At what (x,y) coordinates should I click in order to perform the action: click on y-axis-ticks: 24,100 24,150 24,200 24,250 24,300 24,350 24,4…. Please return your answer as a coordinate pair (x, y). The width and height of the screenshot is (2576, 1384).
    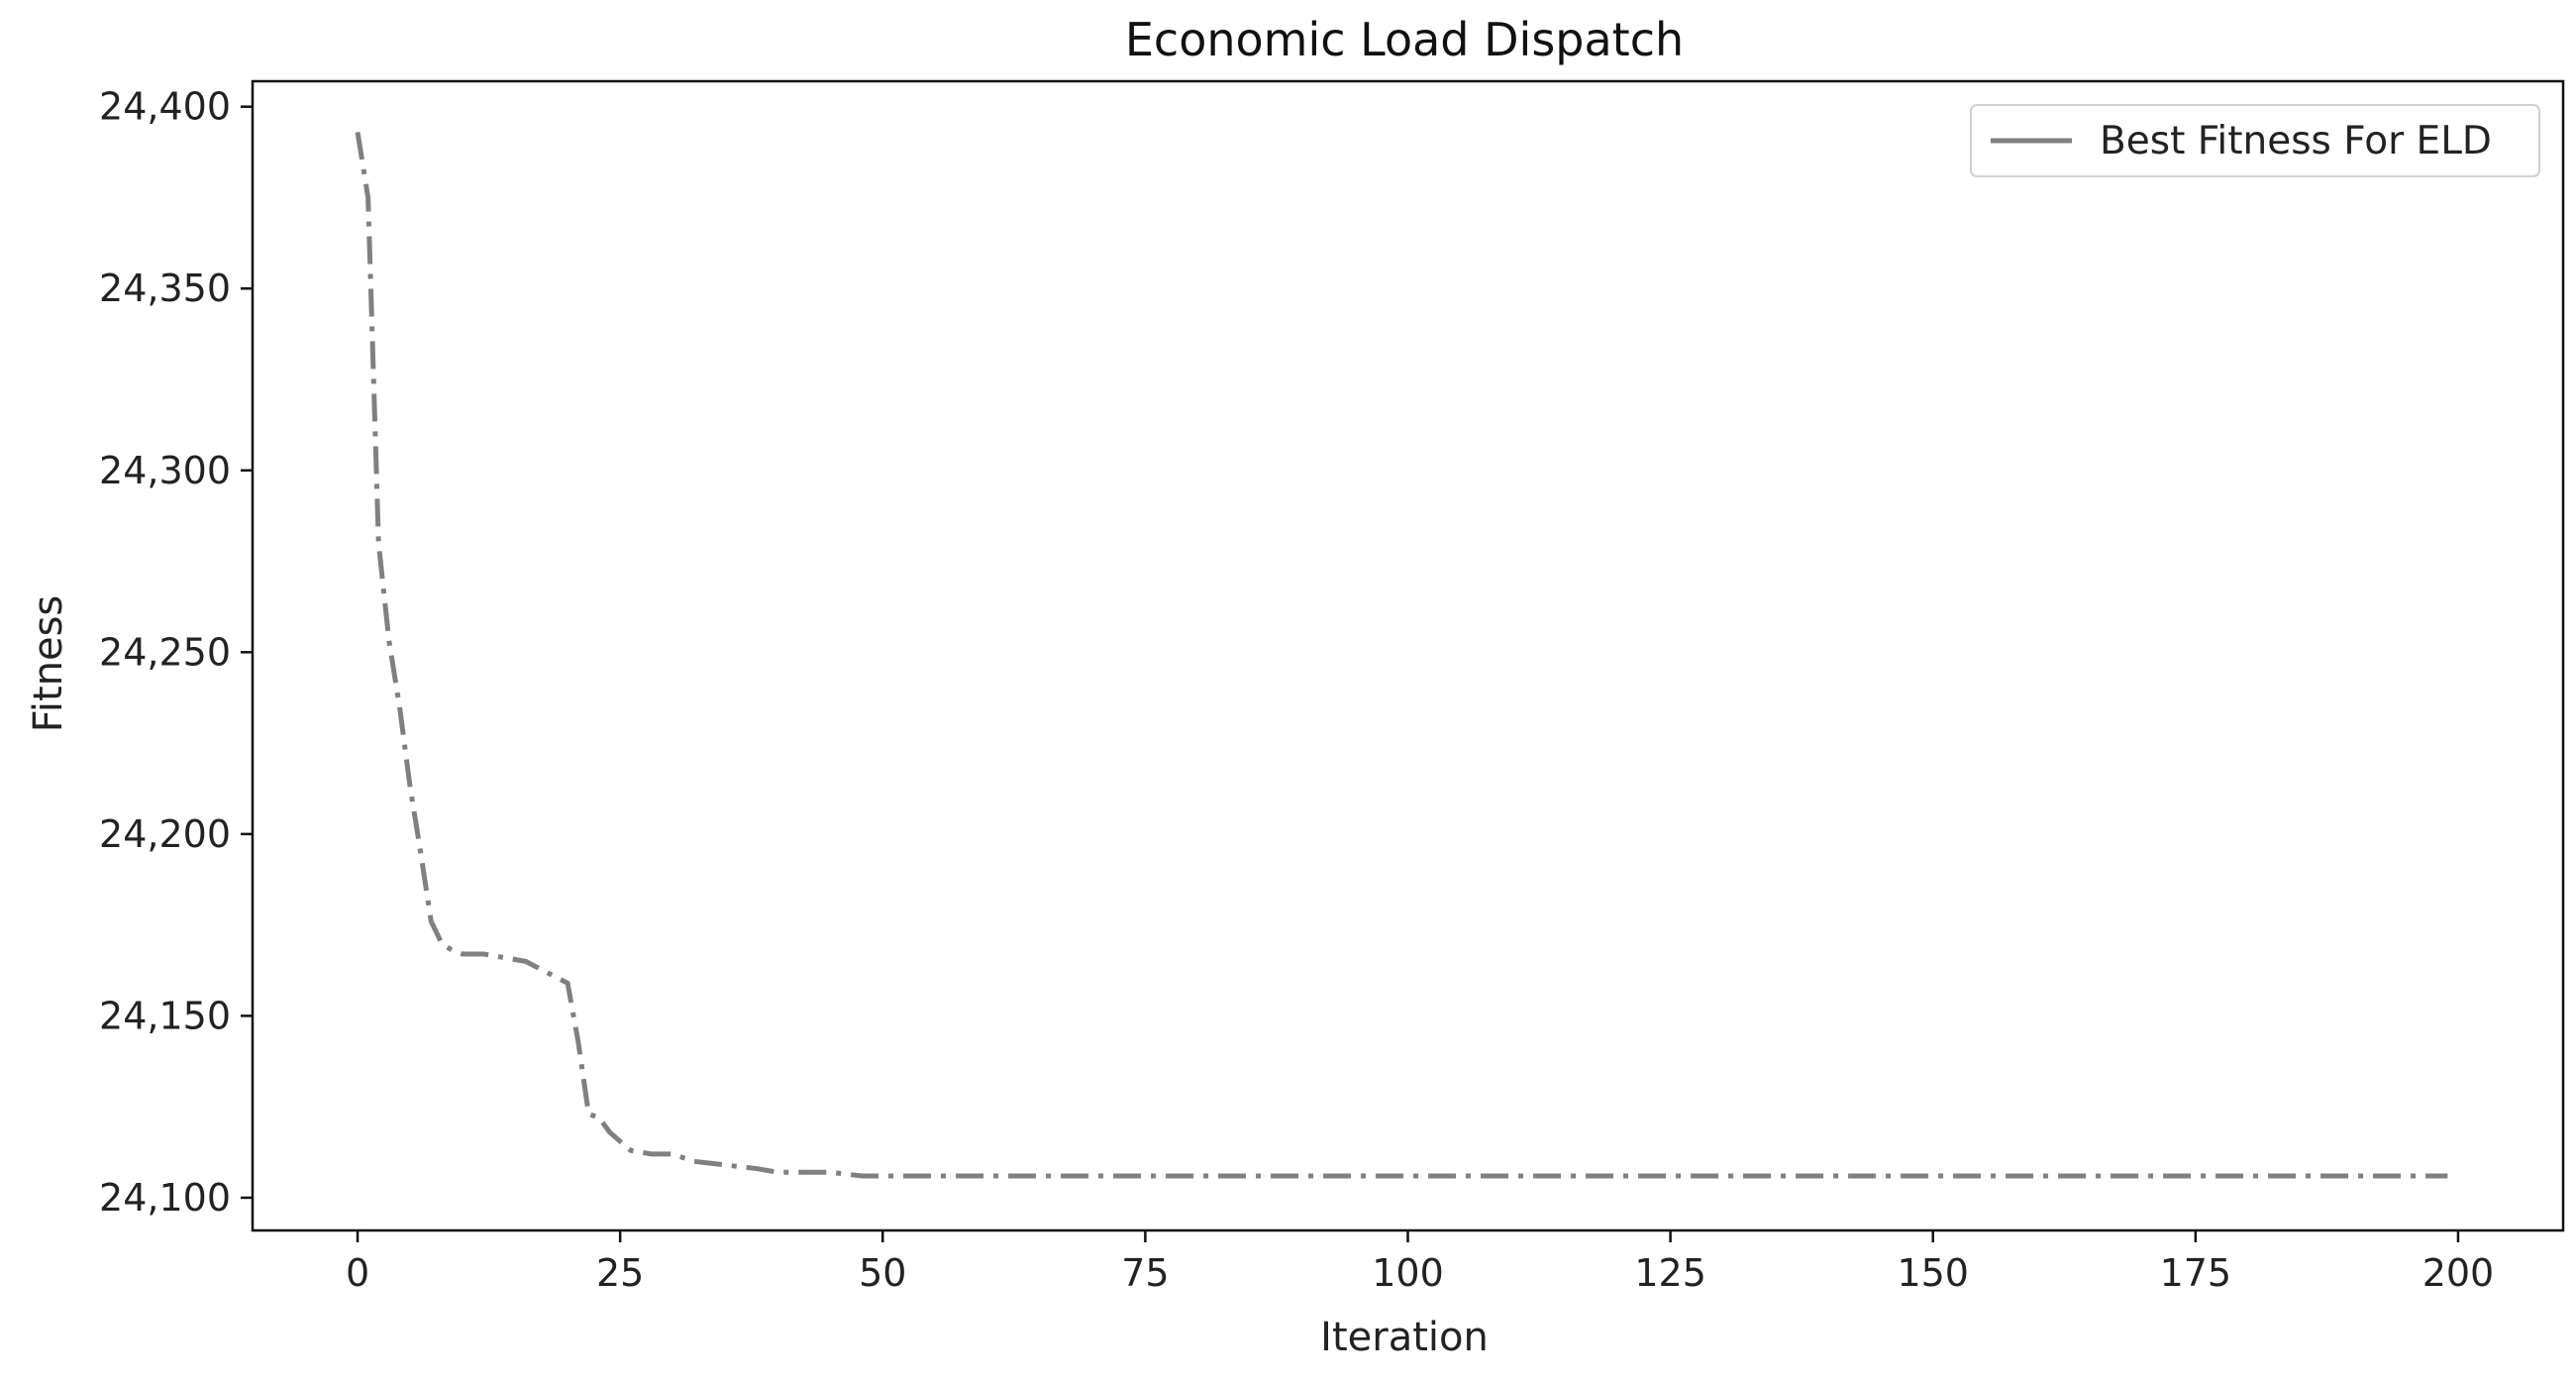
    Looking at the image, I should click on (176, 653).